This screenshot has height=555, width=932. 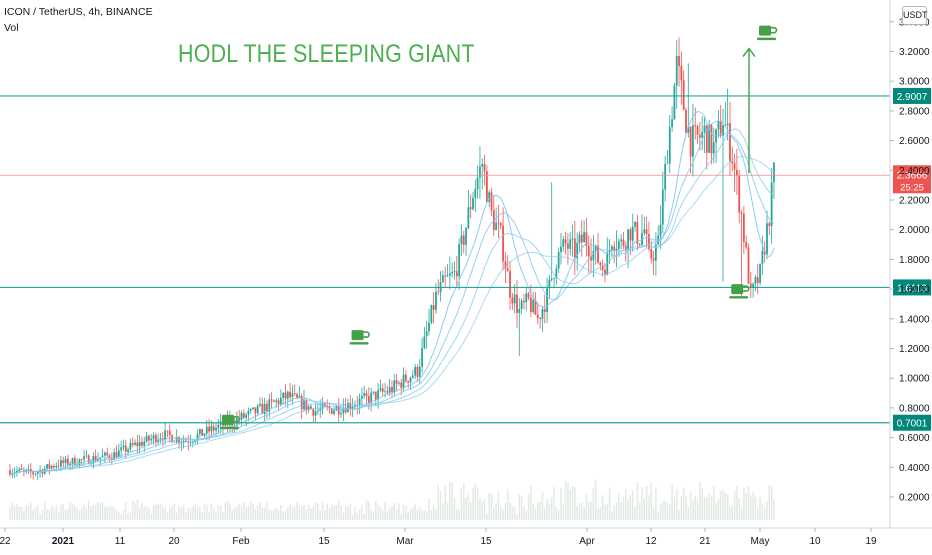 What do you see at coordinates (912, 97) in the screenshot?
I see `level-label: 2.9007` at bounding box center [912, 97].